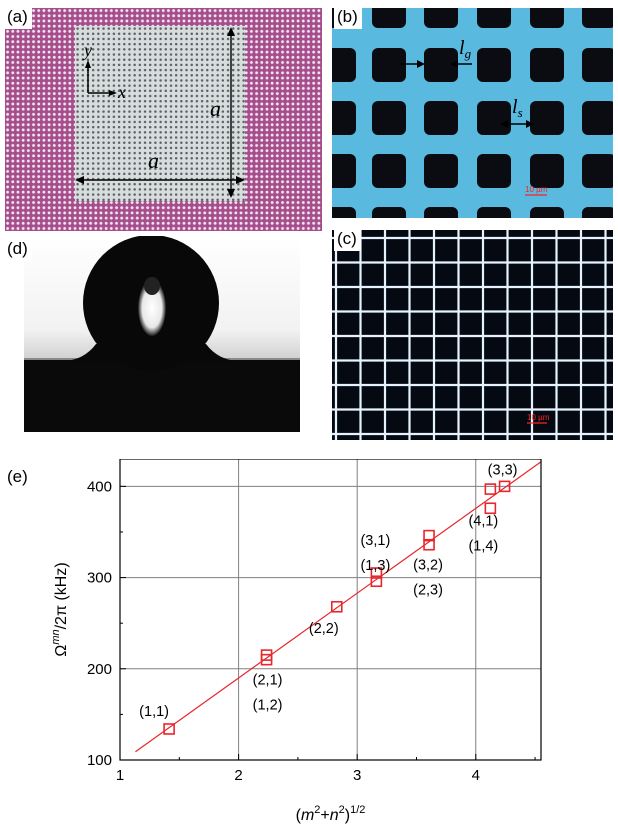  Describe the element at coordinates (428, 566) in the screenshot. I see `mode-label: (3,2)` at that location.